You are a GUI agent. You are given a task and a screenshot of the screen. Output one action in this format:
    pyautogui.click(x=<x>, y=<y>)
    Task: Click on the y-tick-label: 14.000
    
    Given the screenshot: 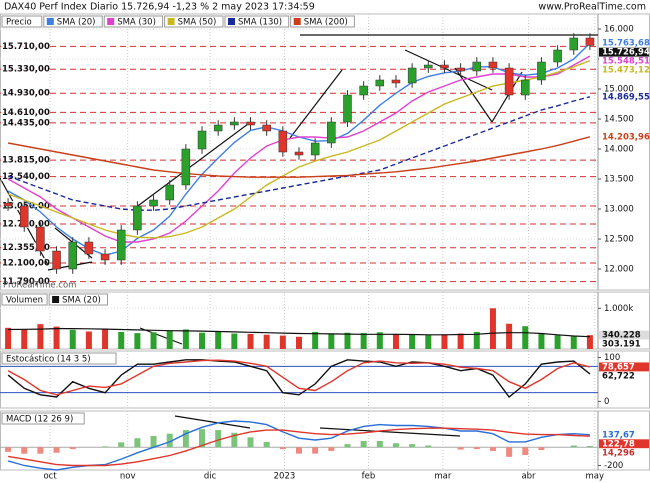 What is the action you would take?
    pyautogui.click(x=619, y=150)
    